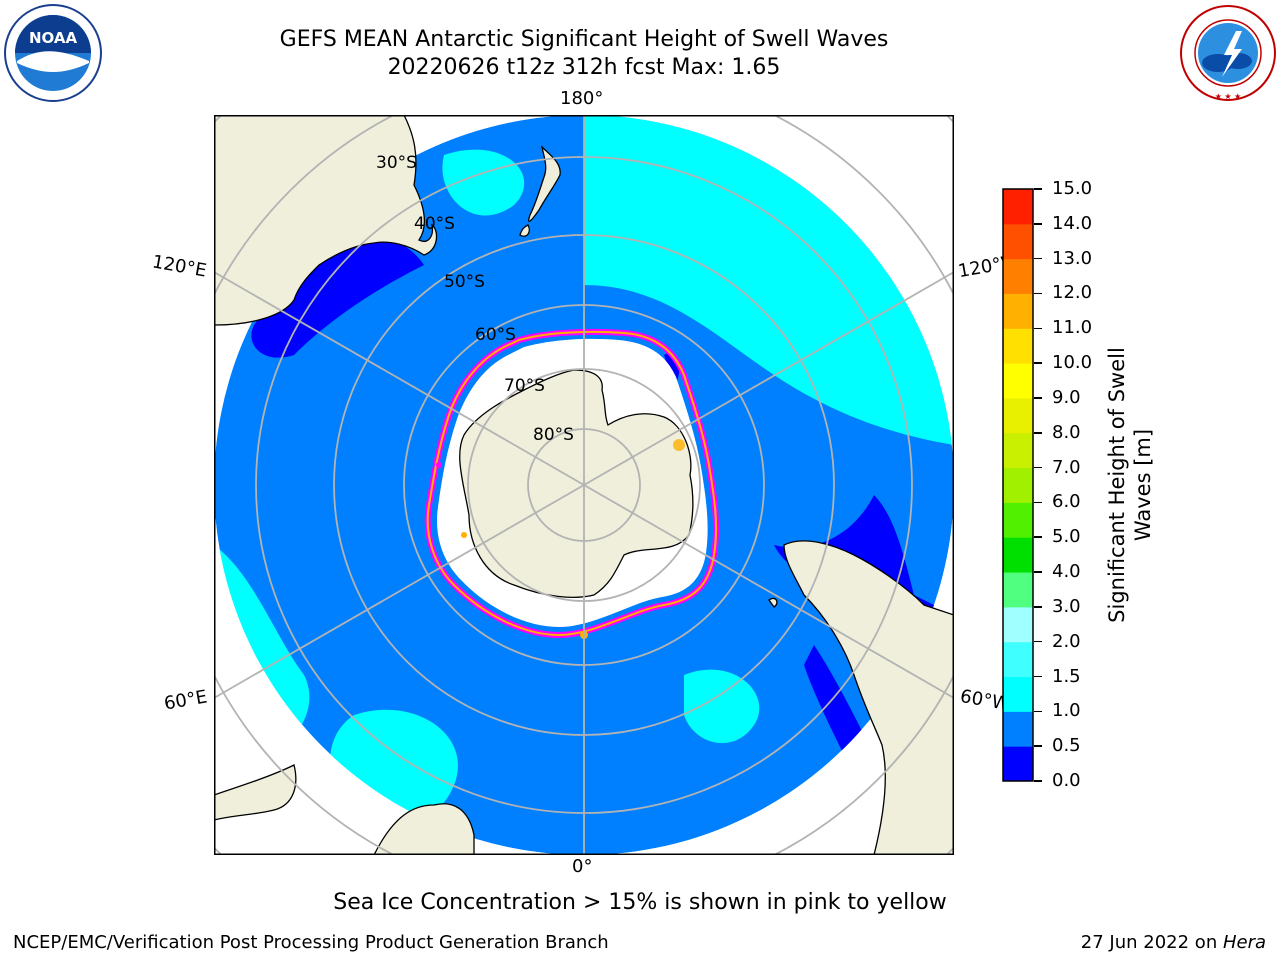 The width and height of the screenshot is (1280, 960). Describe the element at coordinates (185, 700) in the screenshot. I see `lon-label-60e: 60°E` at that location.